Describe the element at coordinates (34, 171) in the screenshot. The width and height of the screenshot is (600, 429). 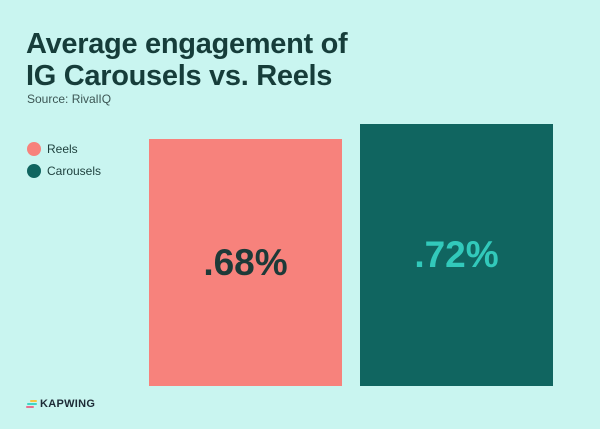
I see `carousels-color-dot-icon` at that location.